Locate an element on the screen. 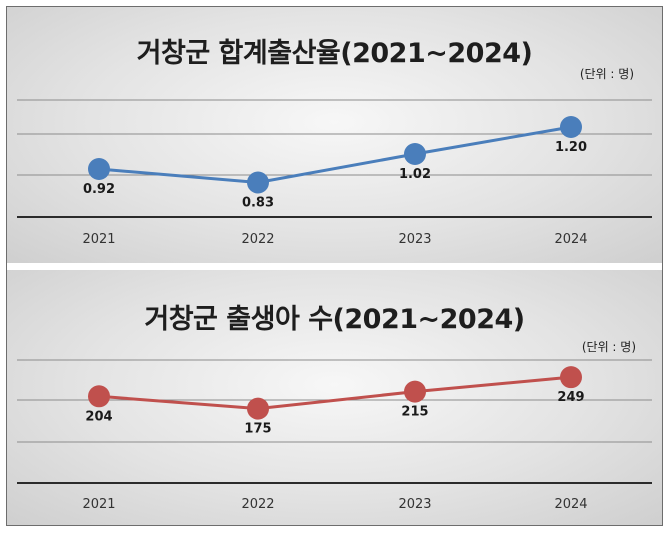  data-label: 215 is located at coordinates (414, 412).